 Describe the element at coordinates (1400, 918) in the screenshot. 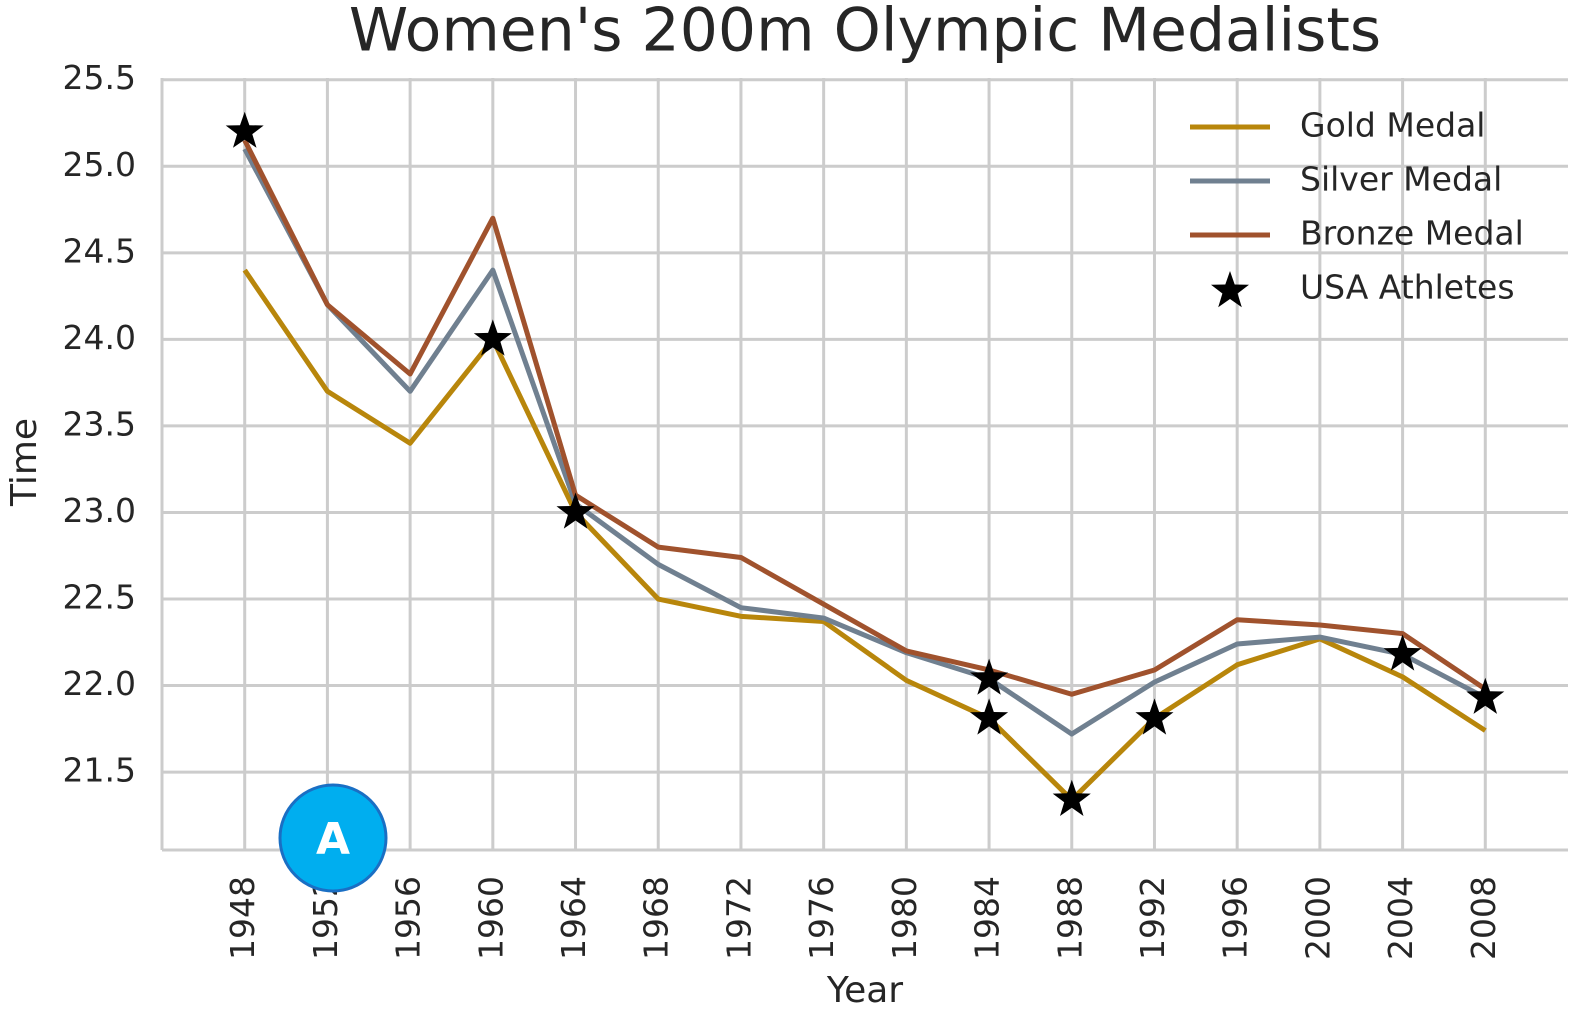

I see `x-tick-label: 2004` at that location.